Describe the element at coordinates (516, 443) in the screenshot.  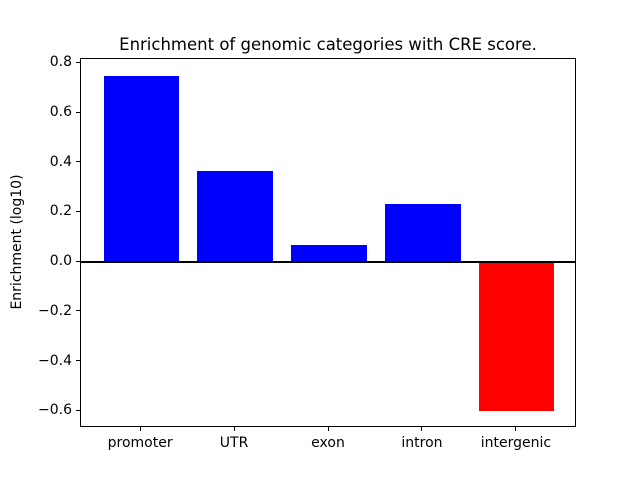
I see `x-tick-label-intergenic: intergenic` at that location.